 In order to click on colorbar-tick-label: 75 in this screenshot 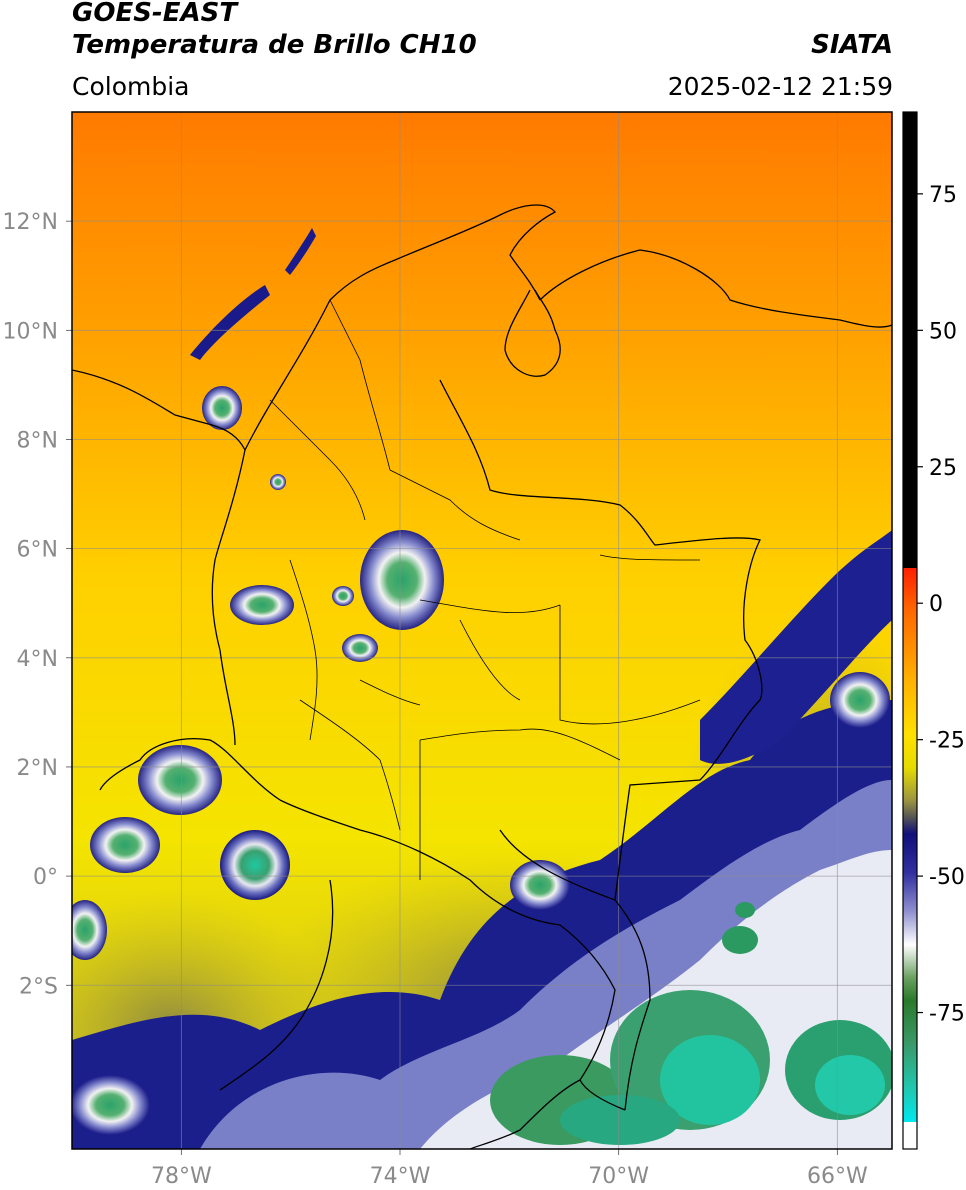, I will do `click(943, 195)`.